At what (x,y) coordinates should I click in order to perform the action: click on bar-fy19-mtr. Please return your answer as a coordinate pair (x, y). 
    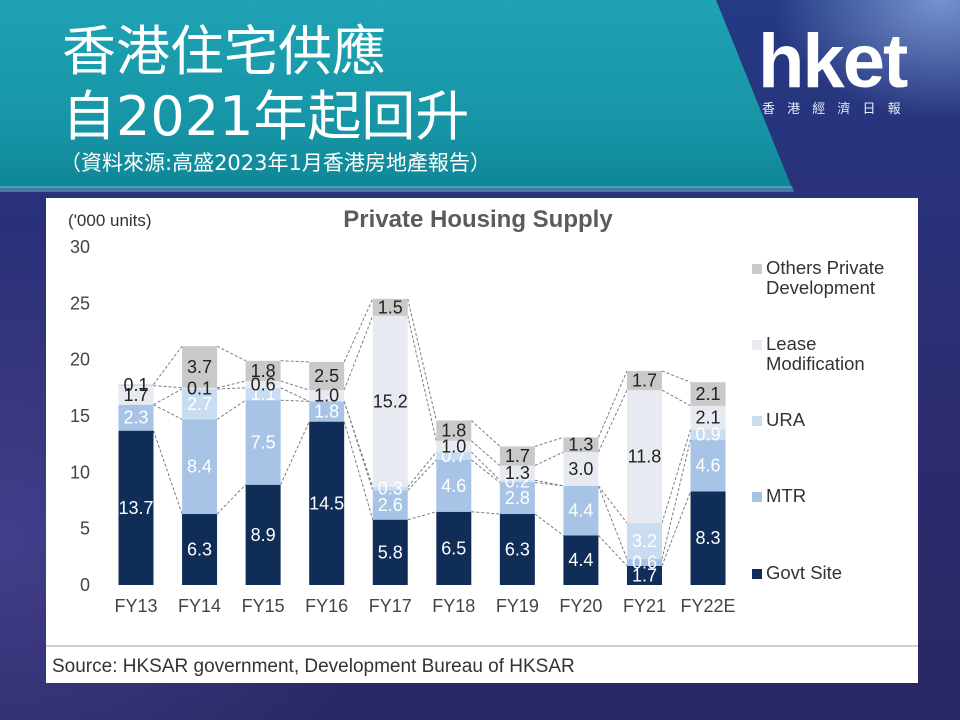
    Looking at the image, I should click on (517, 498).